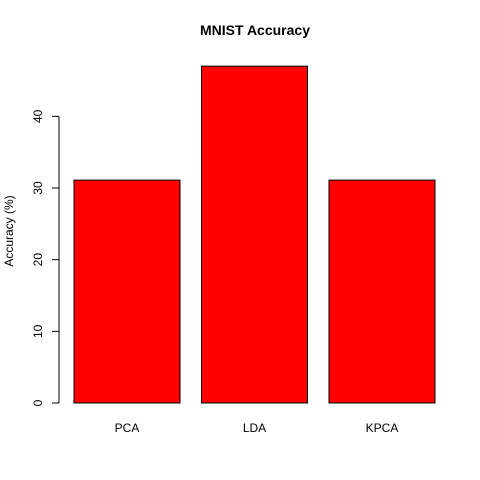 Image resolution: width=480 pixels, height=480 pixels. Describe the element at coordinates (382, 428) in the screenshot. I see `x-tick-label-kpca: KPCA` at that location.